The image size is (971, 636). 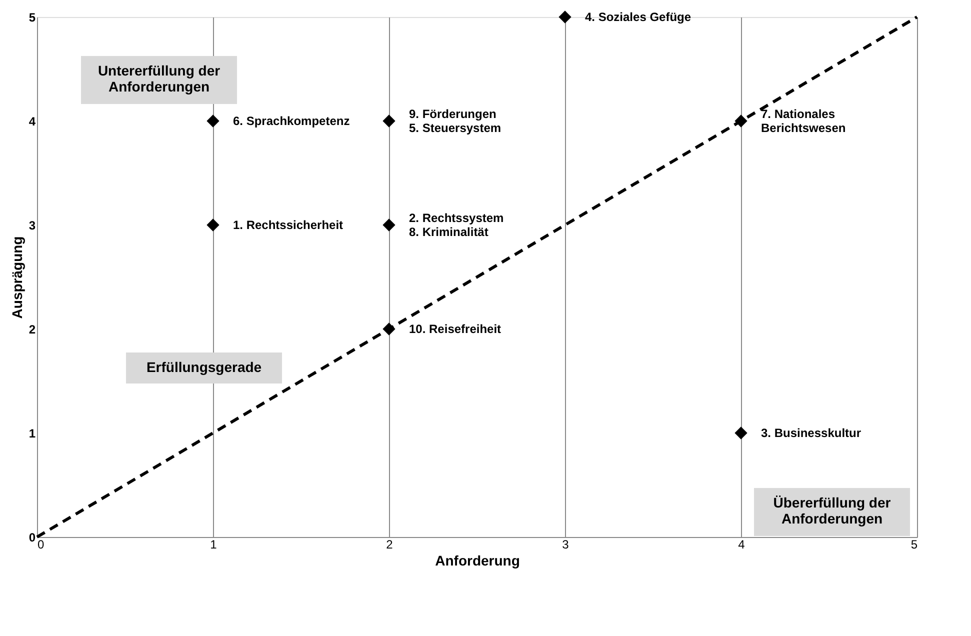 What do you see at coordinates (456, 225) in the screenshot?
I see `annotation: 2. Rechtssystem 8. Kriminalität` at bounding box center [456, 225].